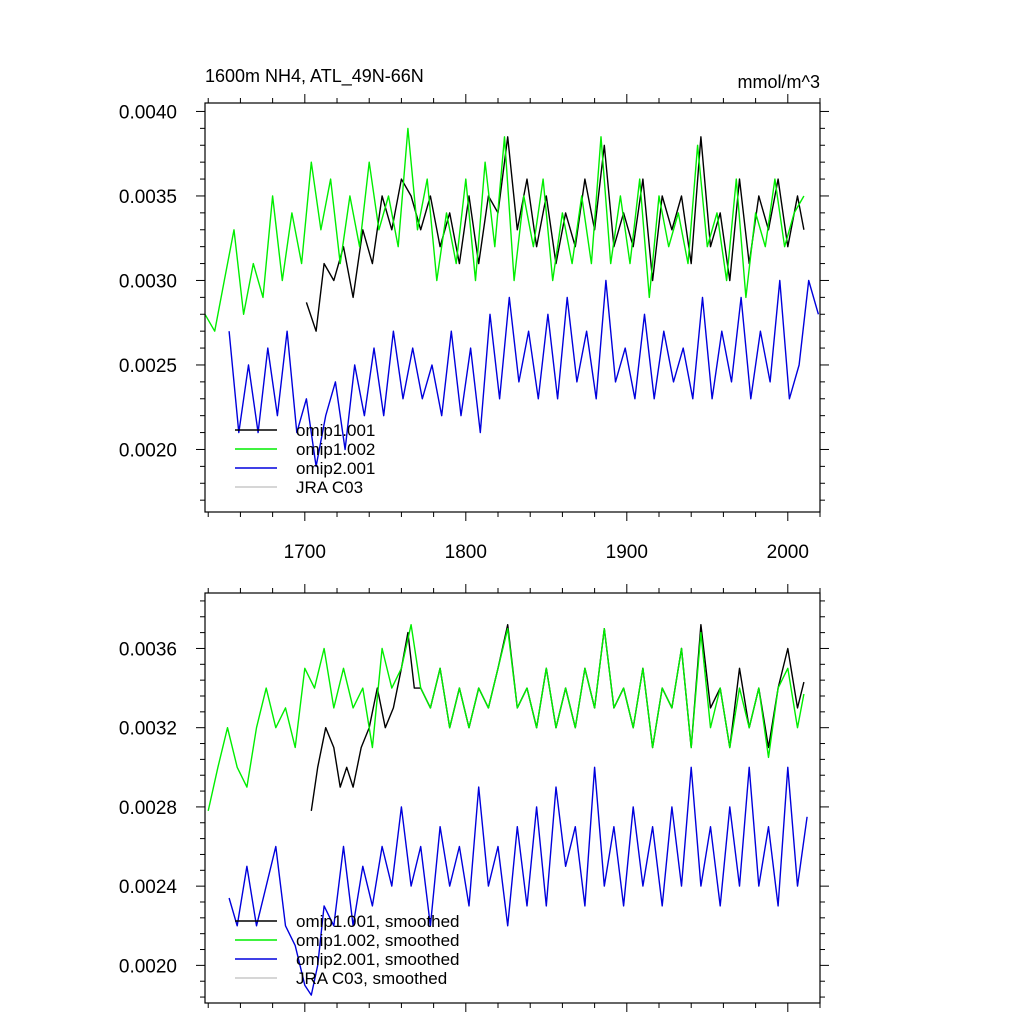 The height and width of the screenshot is (1024, 1024). I want to click on y-tick-label: 0.0040, so click(148, 112).